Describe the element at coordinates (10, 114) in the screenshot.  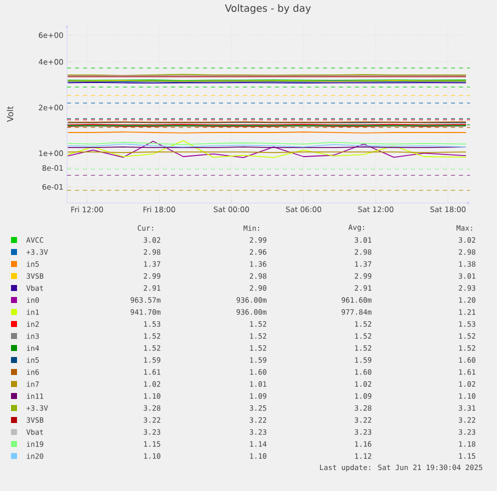
I see `y-axis-title: Volt` at that location.